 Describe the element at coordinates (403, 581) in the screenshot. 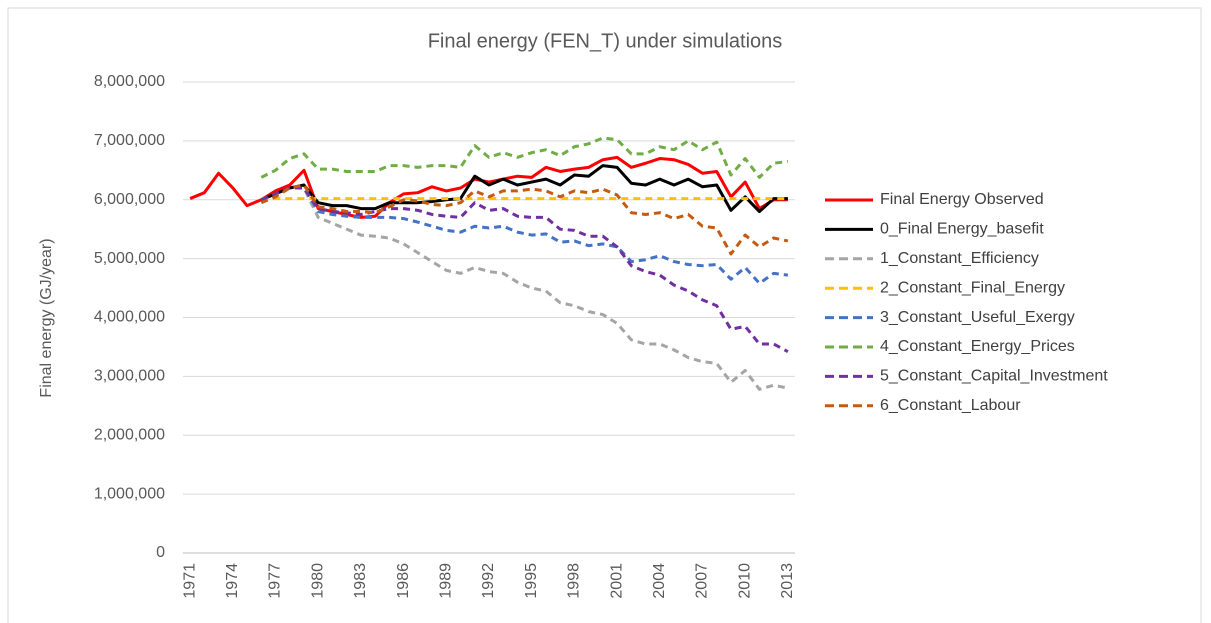

I see `x-tick-label: 1986` at that location.